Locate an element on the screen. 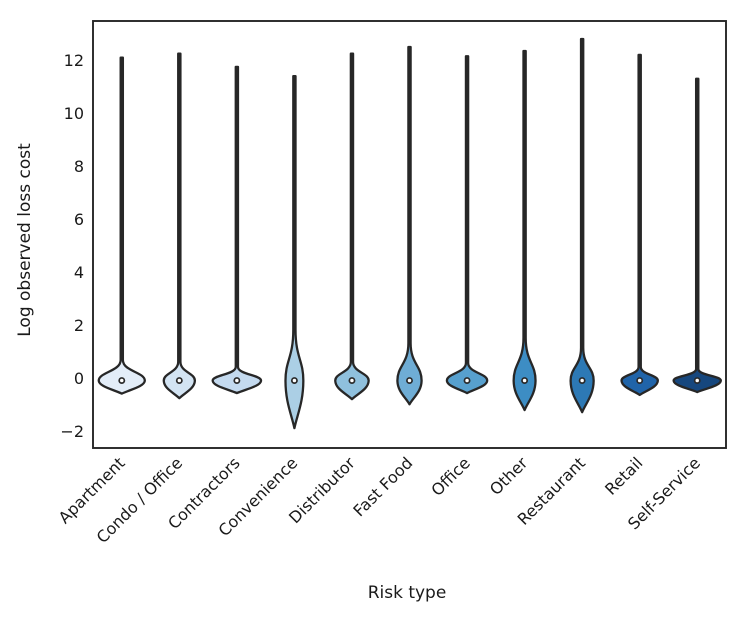  x-tick-label: Other is located at coordinates (509, 476).